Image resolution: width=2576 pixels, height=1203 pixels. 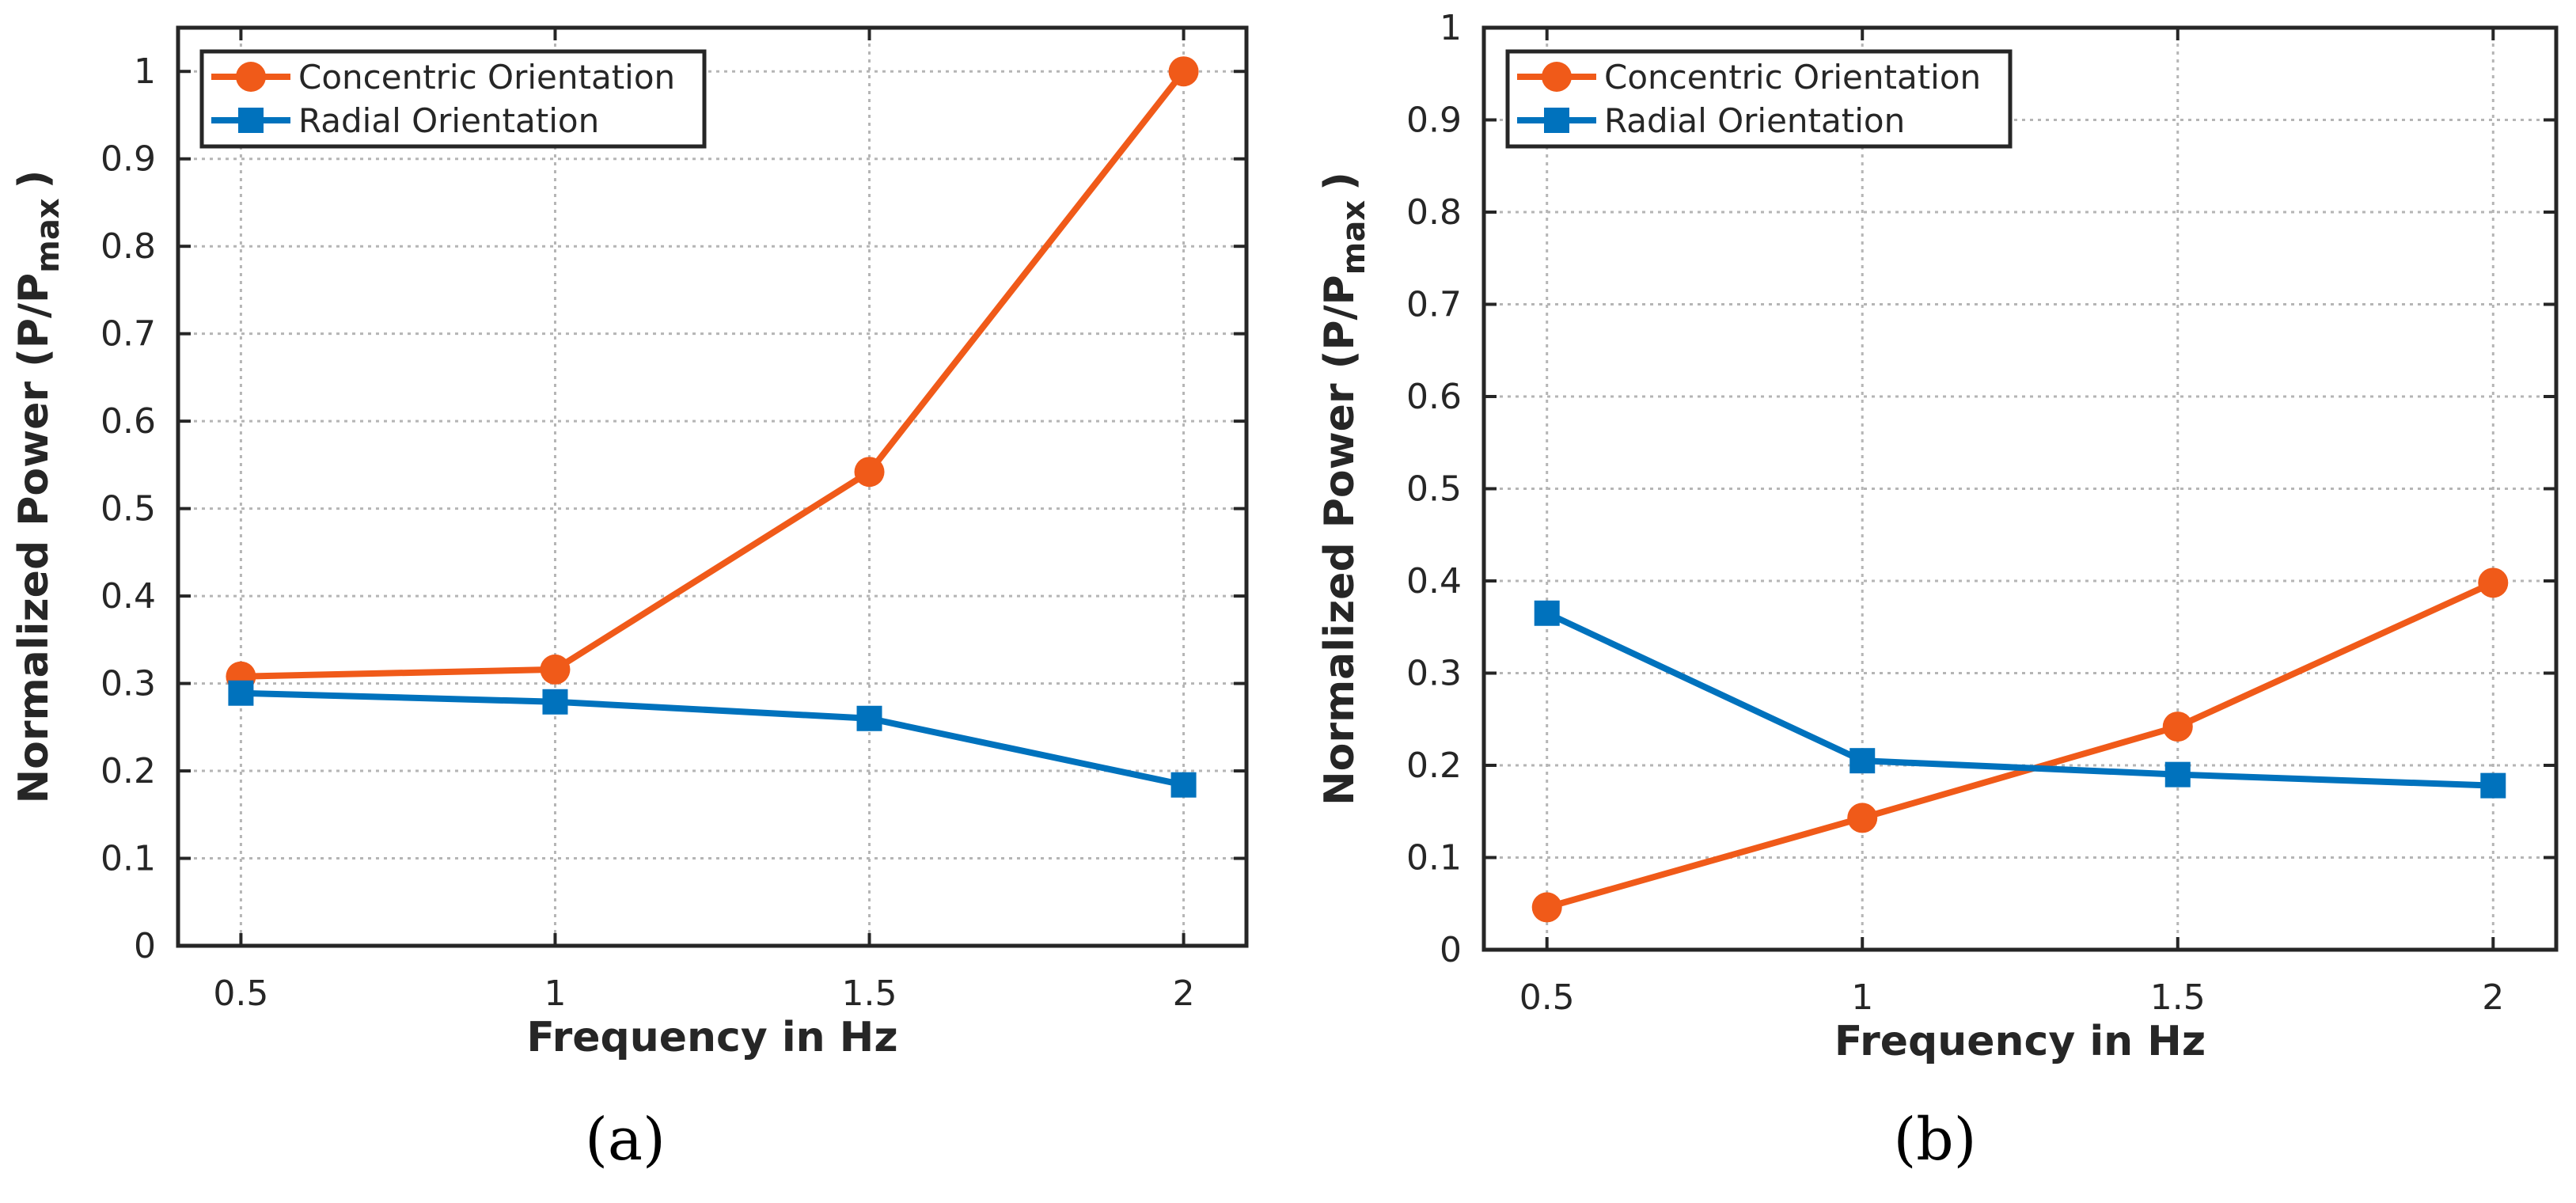 I want to click on panel-caption: (b), so click(x=1934, y=1140).